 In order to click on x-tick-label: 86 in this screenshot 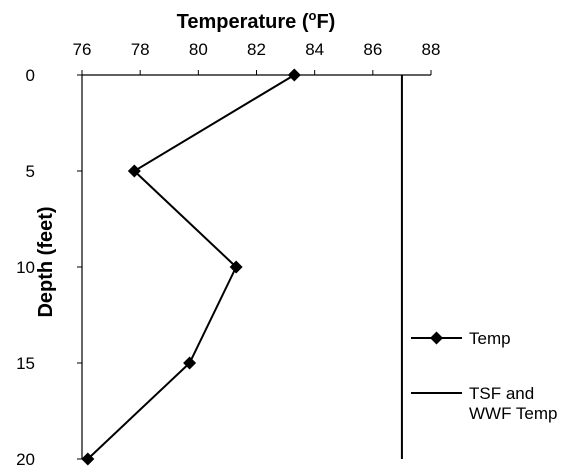, I will do `click(372, 49)`.